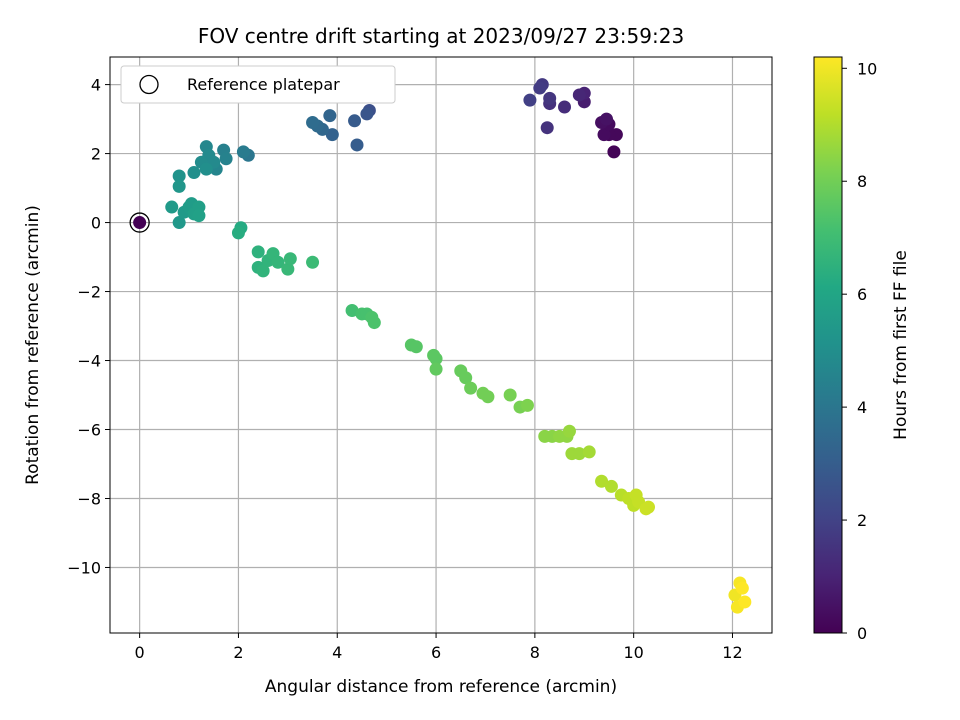  Describe the element at coordinates (441, 687) in the screenshot. I see `x-axis-label: Angular distance from reference (arcmin)` at that location.